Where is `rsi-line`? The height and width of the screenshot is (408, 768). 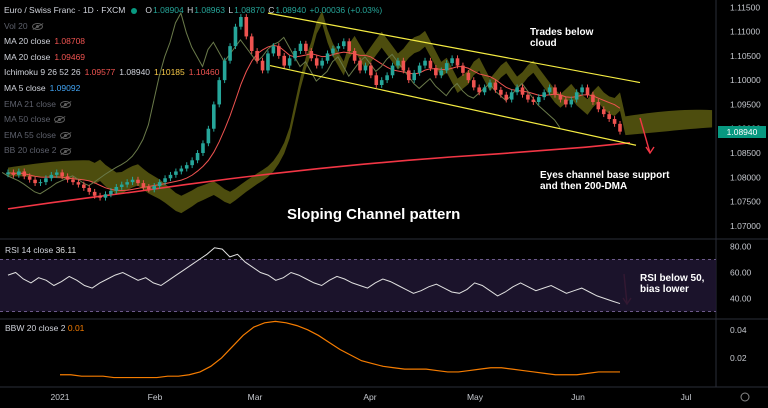 rsi-line is located at coordinates (314, 276).